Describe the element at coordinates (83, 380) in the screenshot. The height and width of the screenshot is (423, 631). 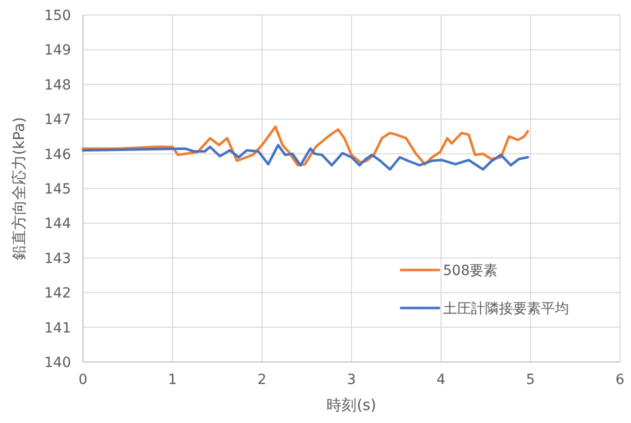
I see `x-tick-label: 0` at that location.